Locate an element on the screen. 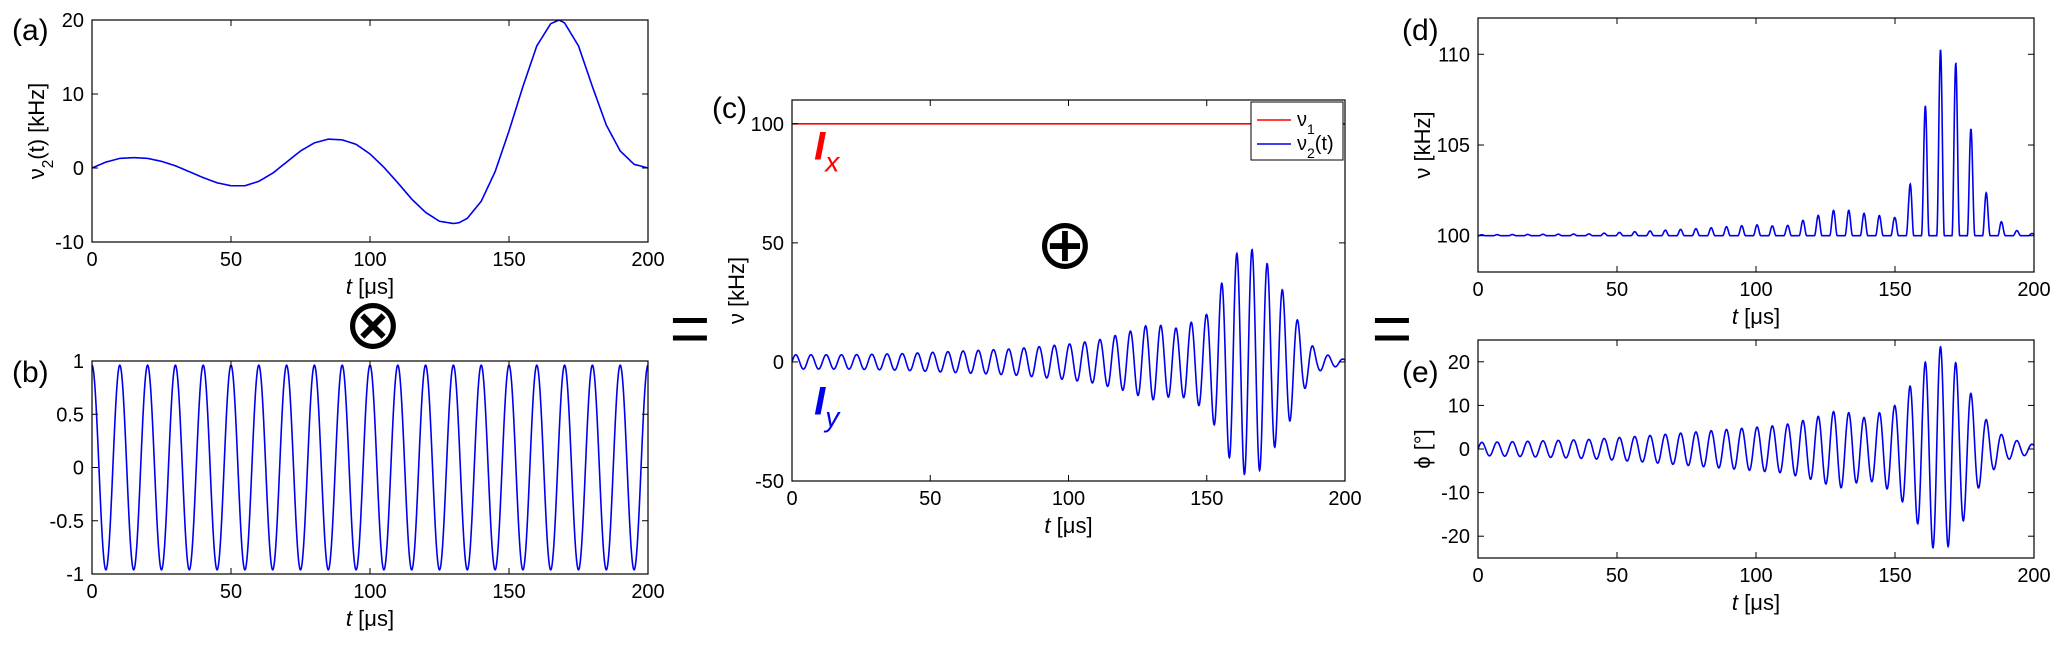 Image resolution: width=2067 pixels, height=654 pixels. legend-entry-label: ν1 is located at coordinates (1306, 123).